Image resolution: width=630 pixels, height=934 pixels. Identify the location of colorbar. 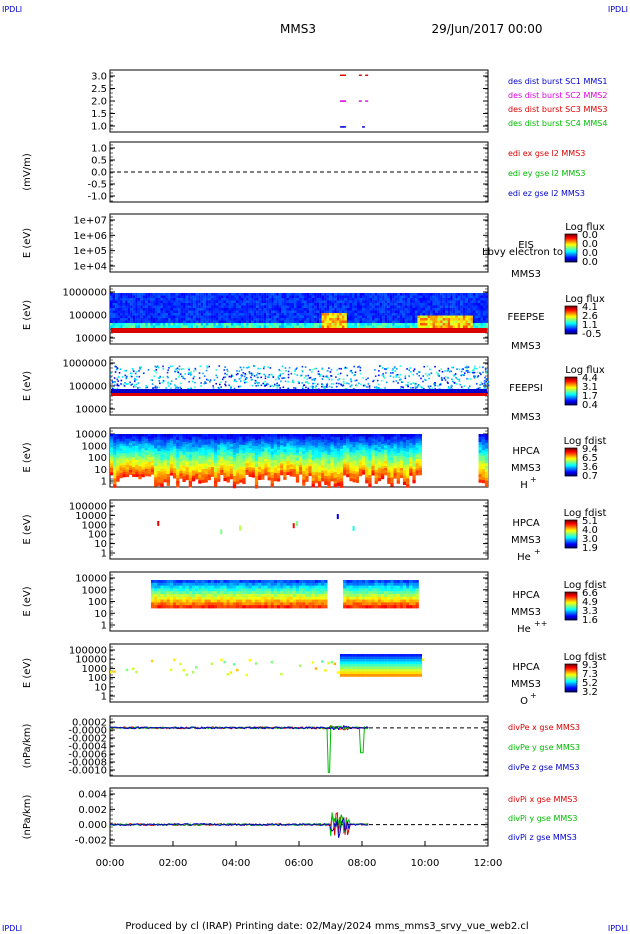
(571, 248).